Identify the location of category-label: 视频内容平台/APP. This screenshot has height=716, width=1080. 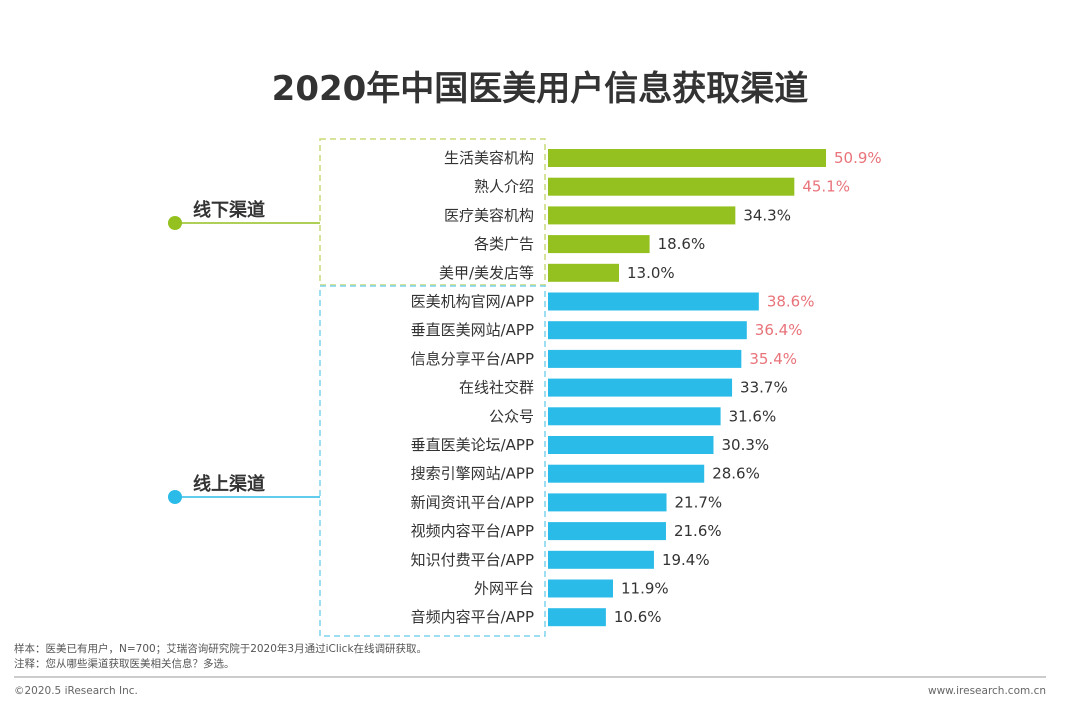
(472, 531).